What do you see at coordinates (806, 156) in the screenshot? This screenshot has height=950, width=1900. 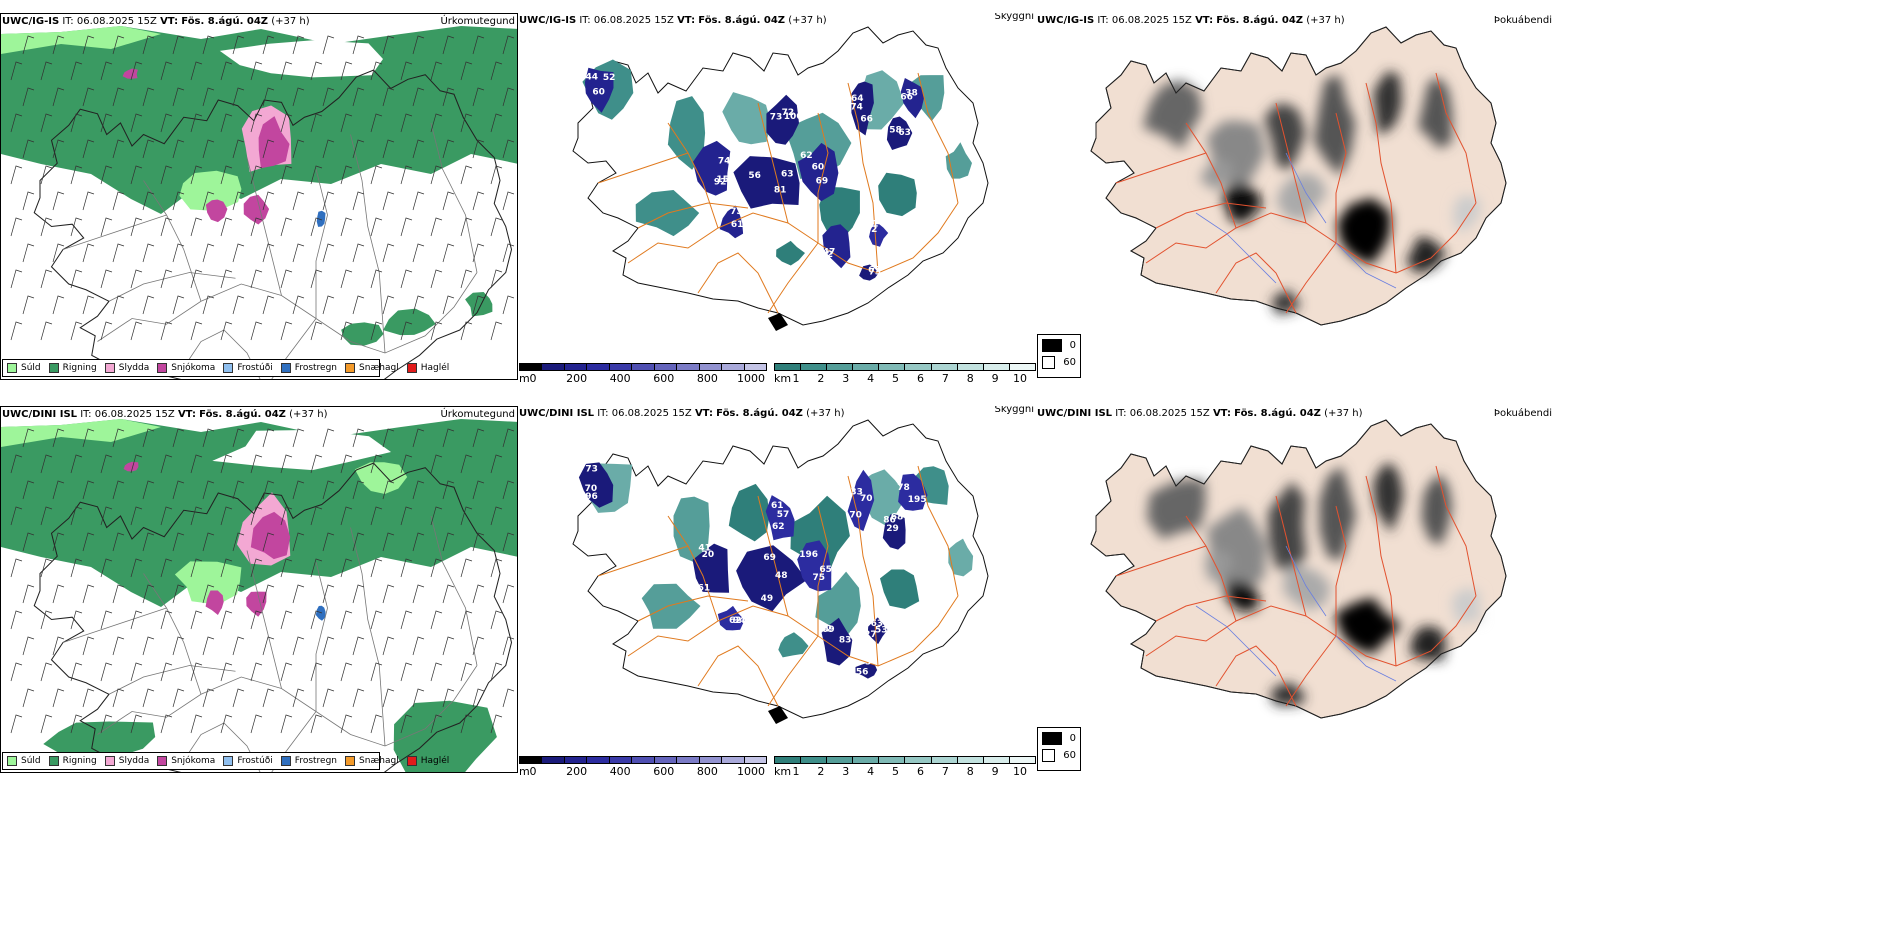 I see `ceiling-value-label: 62` at bounding box center [806, 156].